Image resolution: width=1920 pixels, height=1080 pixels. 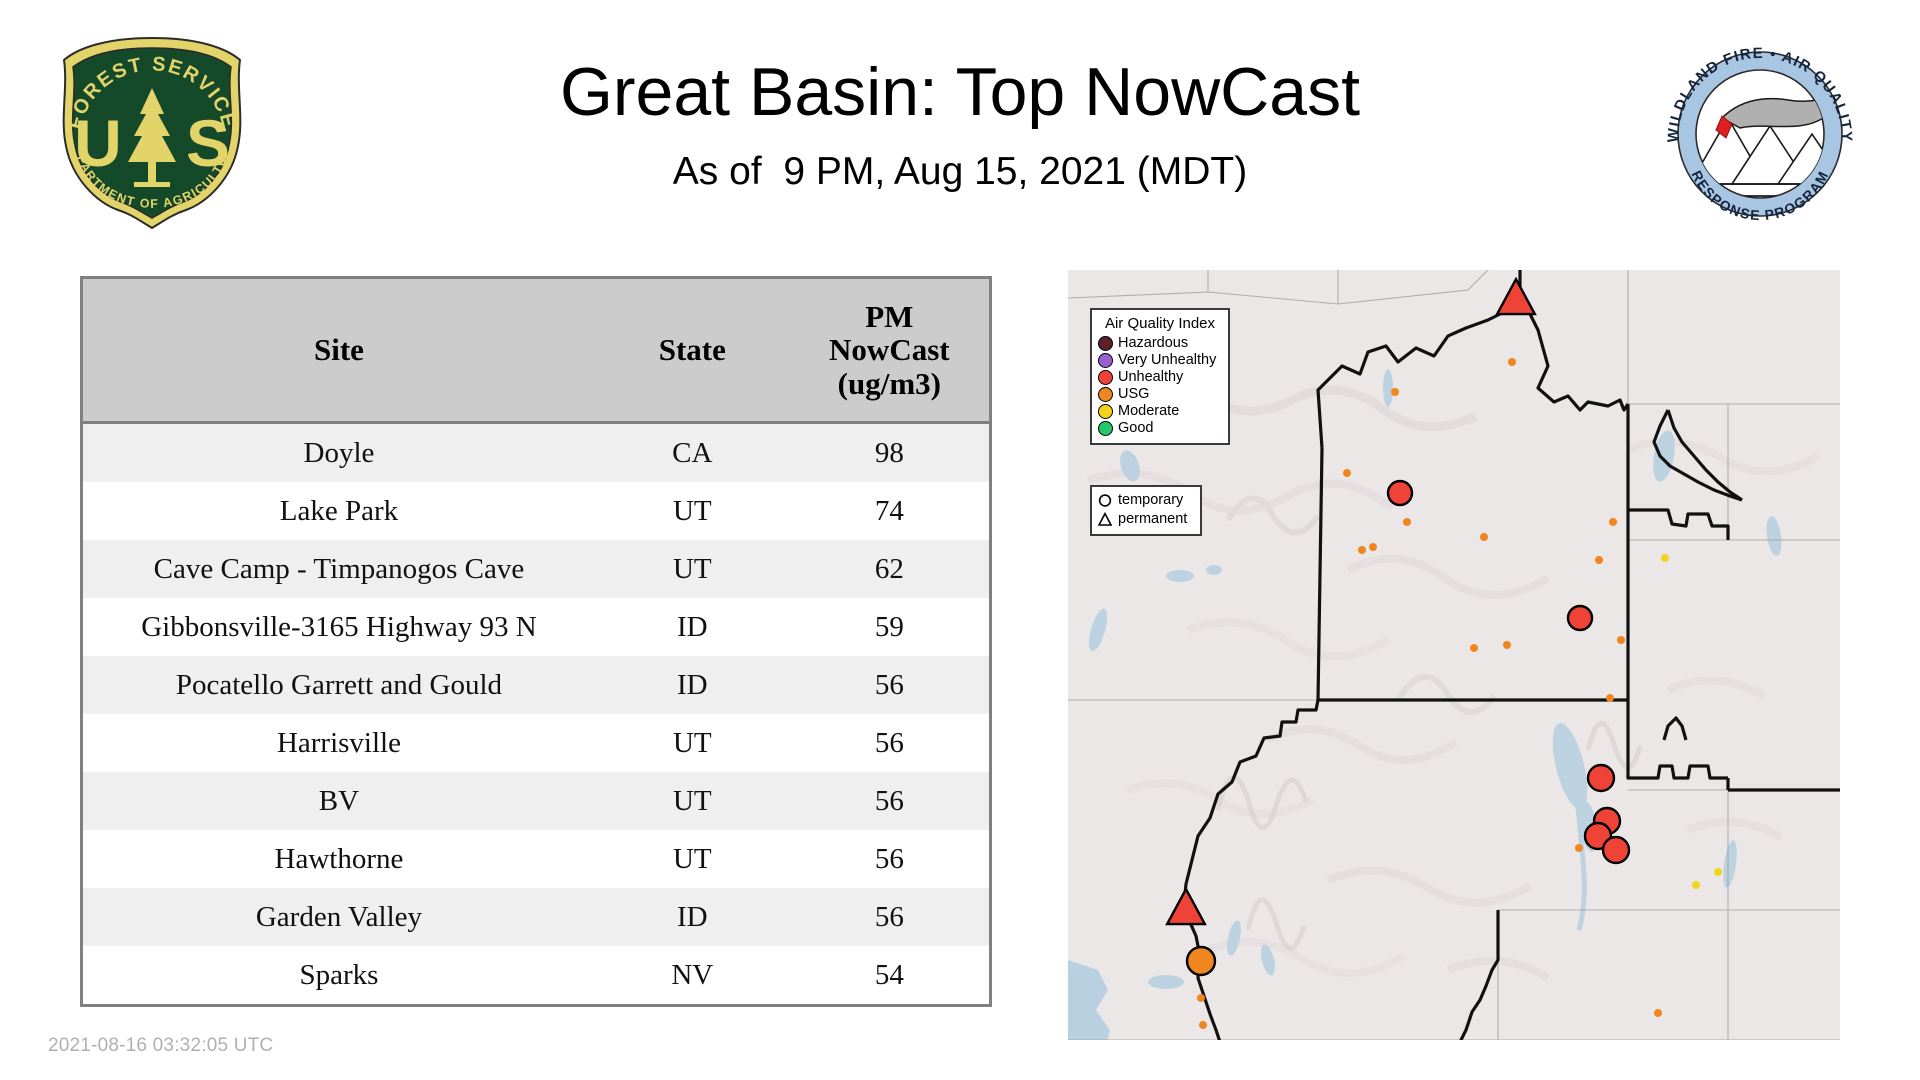 What do you see at coordinates (536, 511) in the screenshot?
I see `table-row: Lake Park UT 74` at bounding box center [536, 511].